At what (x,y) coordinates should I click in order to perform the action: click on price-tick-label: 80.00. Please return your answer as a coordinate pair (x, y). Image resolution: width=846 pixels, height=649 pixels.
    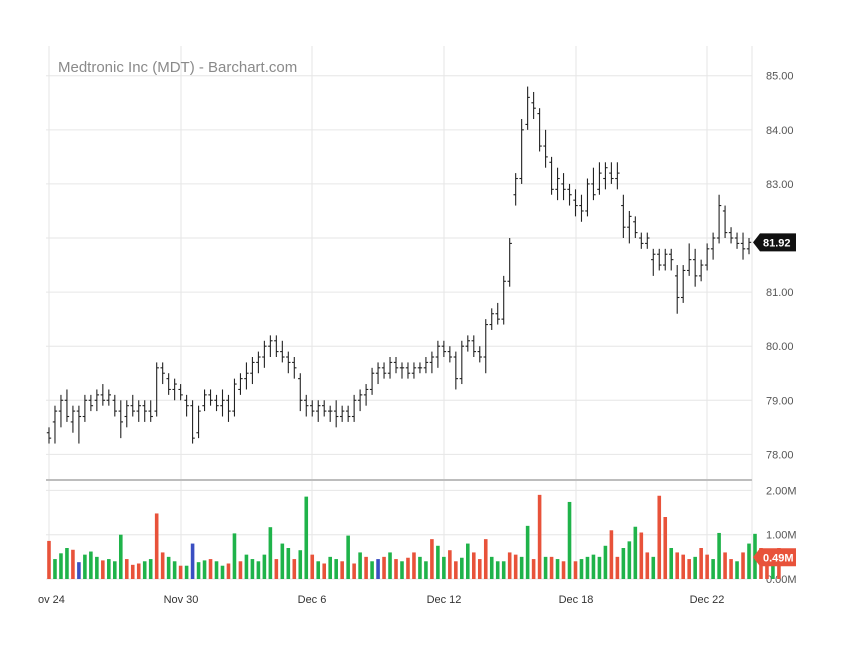
    Looking at the image, I should click on (780, 347).